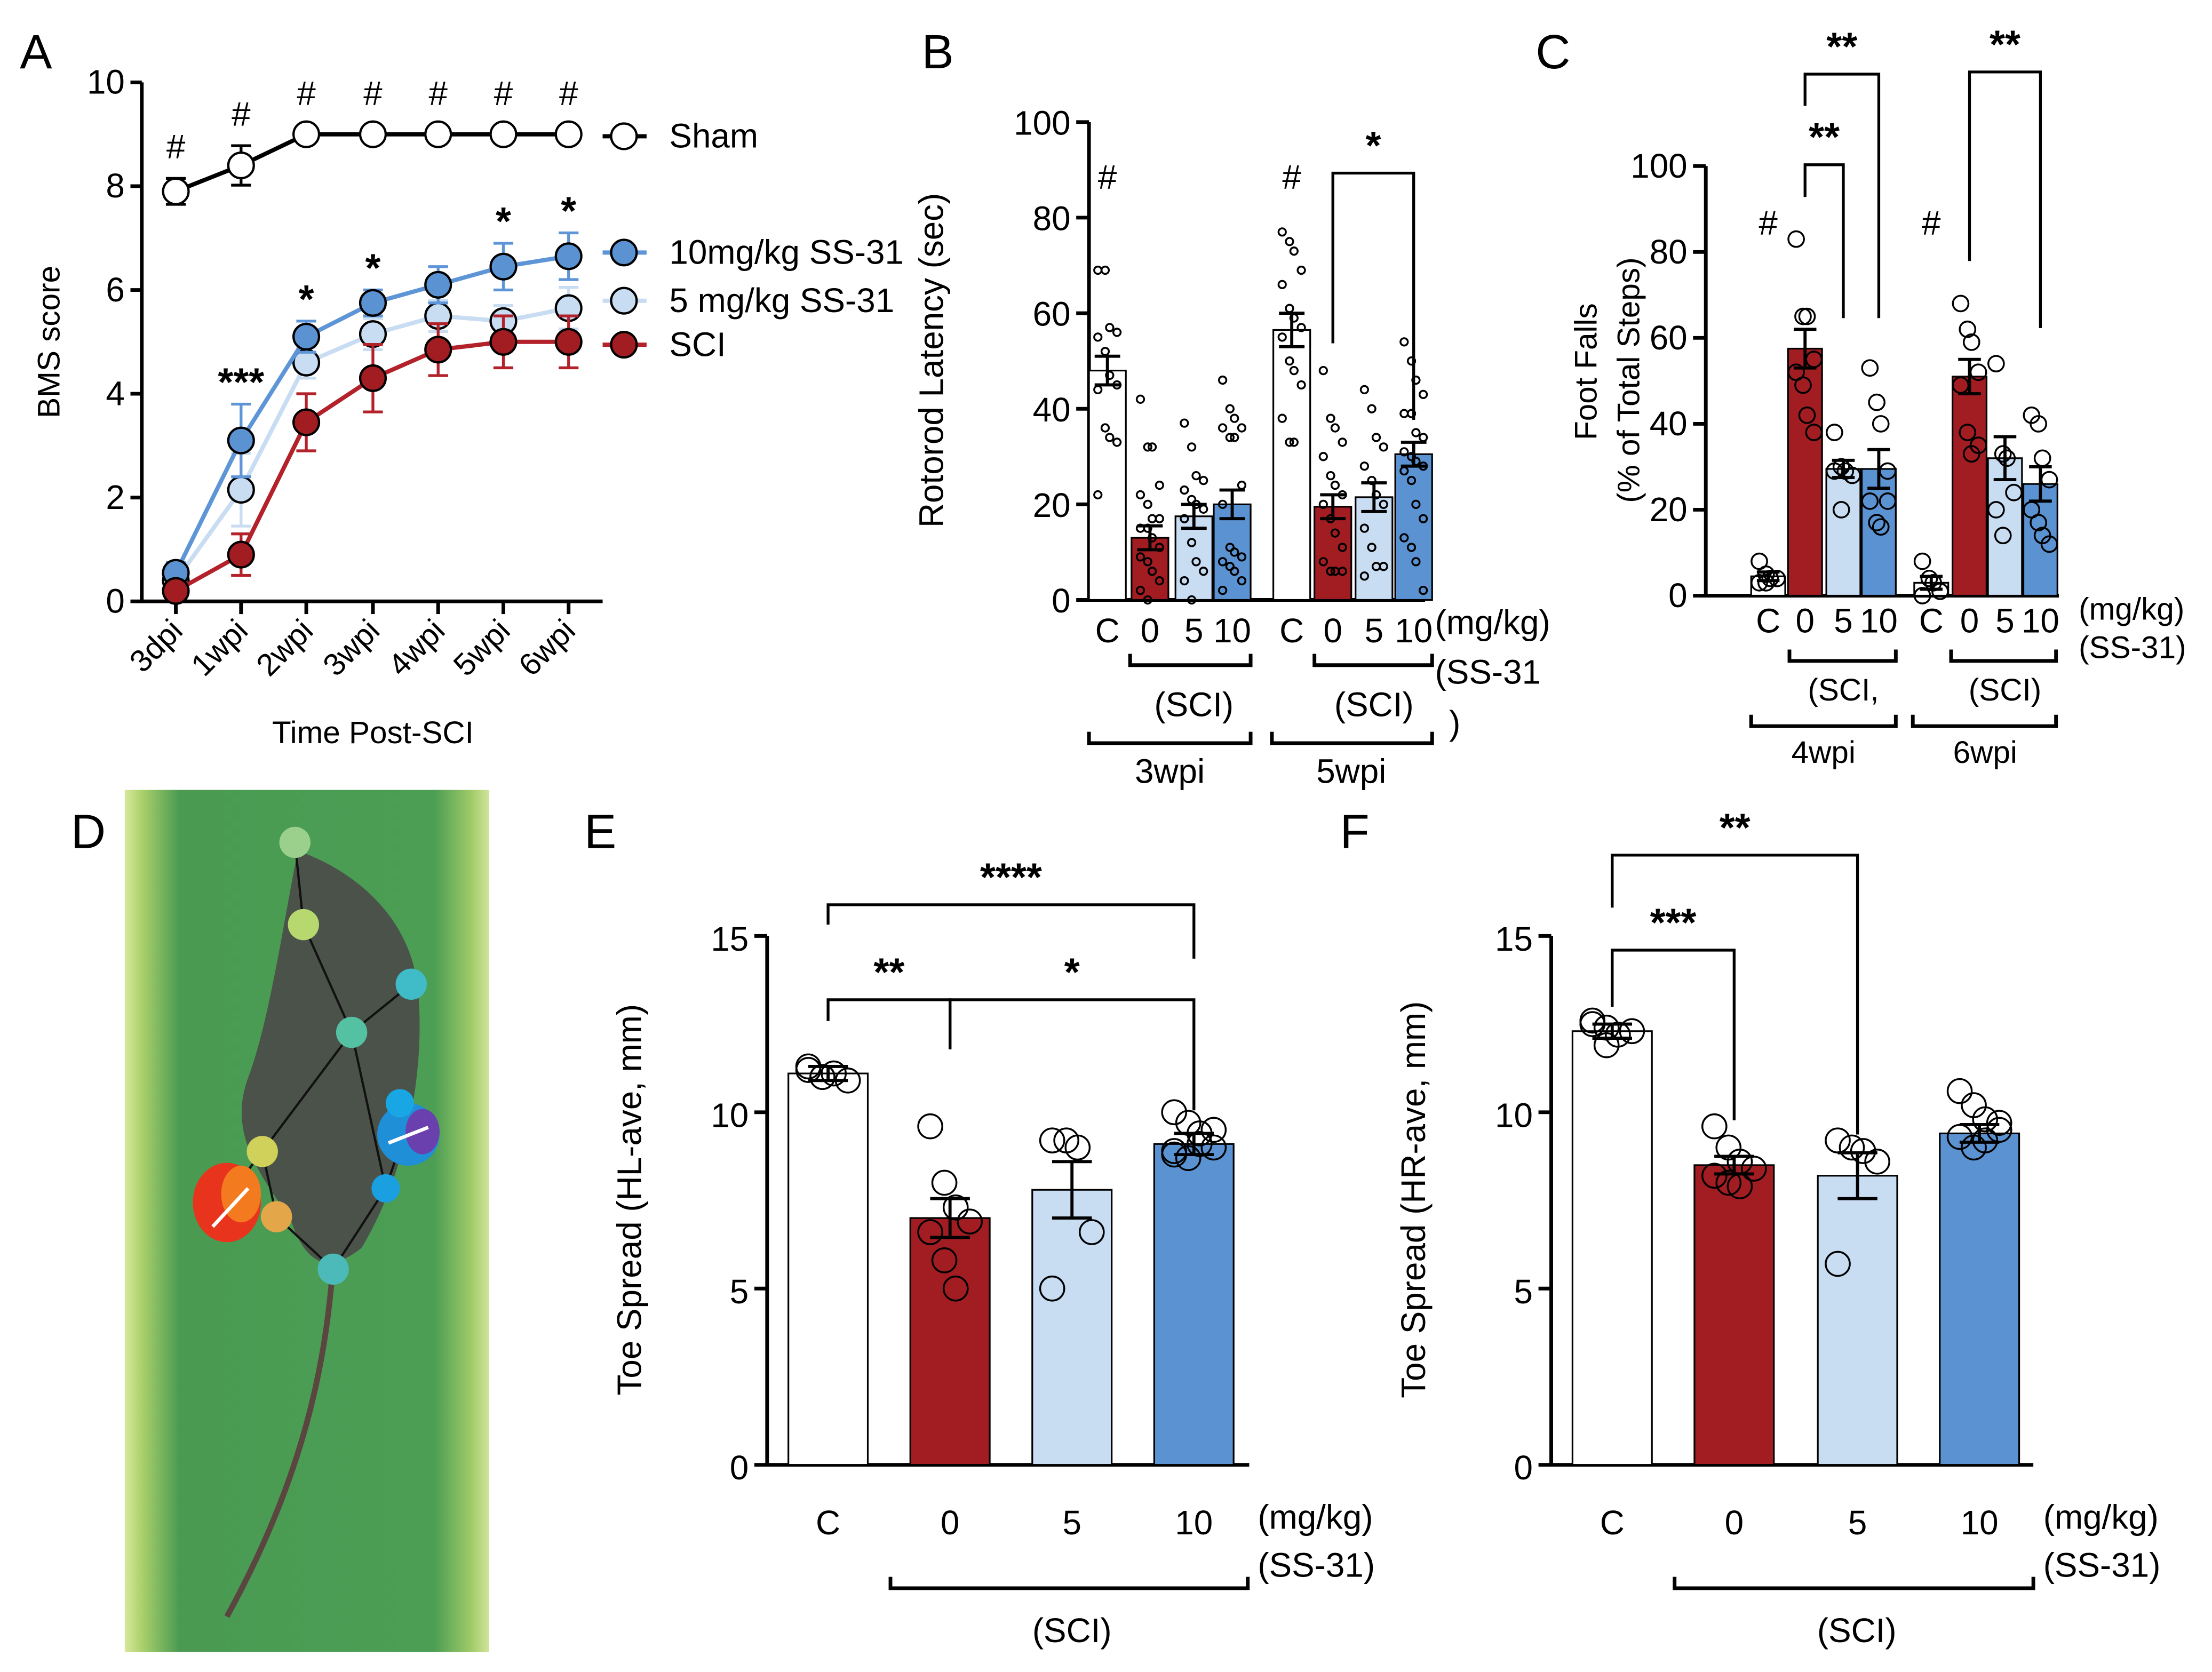 This screenshot has height=1672, width=2212. What do you see at coordinates (1586, 371) in the screenshot?
I see `y-axis-label: Foot Falls` at bounding box center [1586, 371].